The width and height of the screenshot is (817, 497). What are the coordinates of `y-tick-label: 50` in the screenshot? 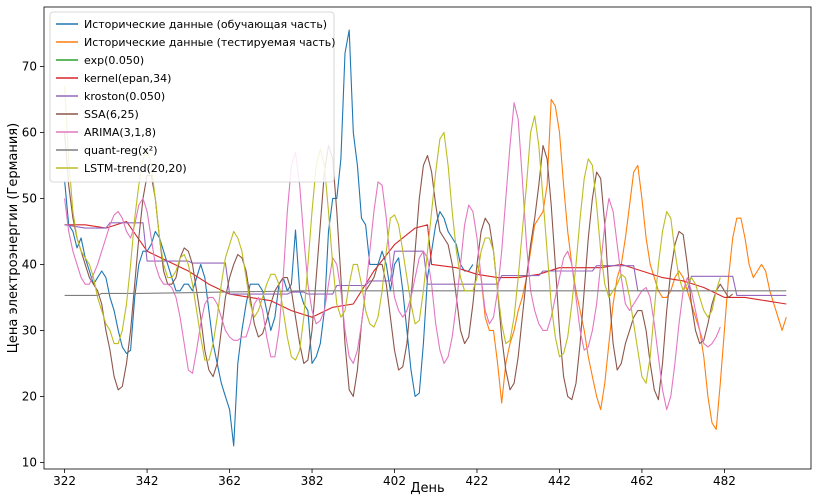 It's located at (29, 198).